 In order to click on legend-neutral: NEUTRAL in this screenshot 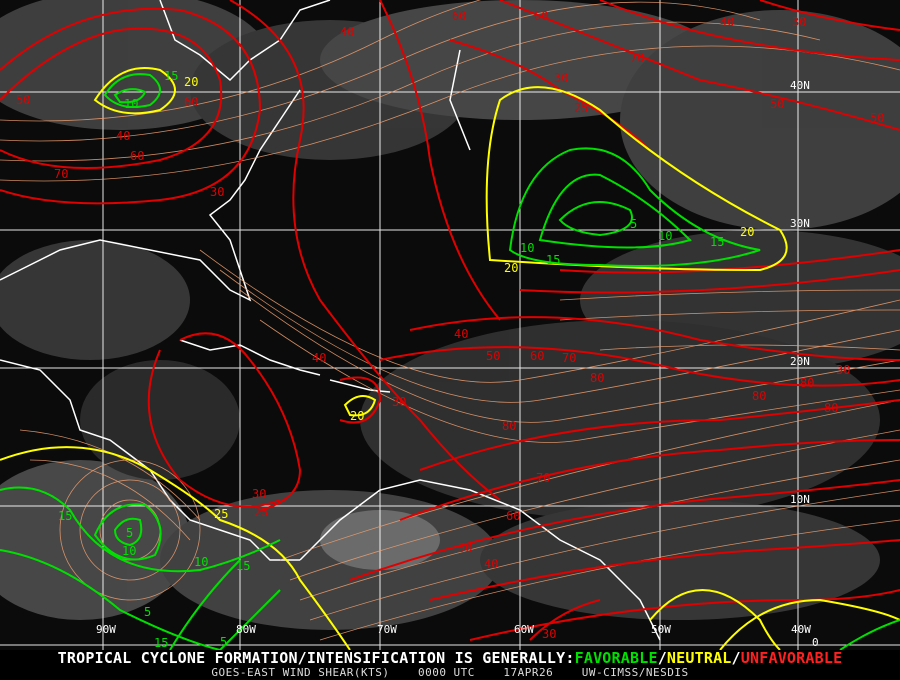, I will do `click(699, 658)`.